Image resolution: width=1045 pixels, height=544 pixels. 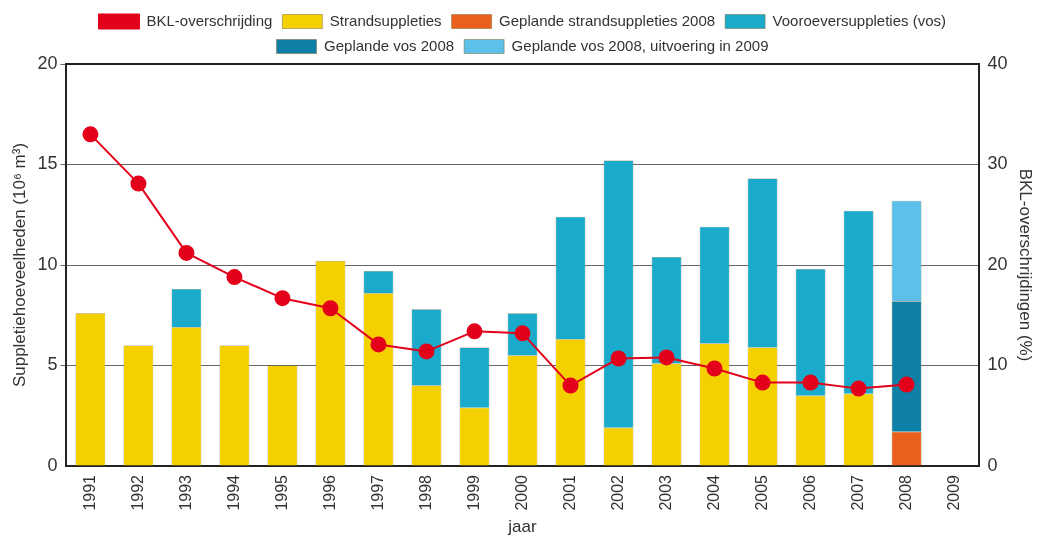 I want to click on x-tick-label: 1992, so click(x=137, y=492).